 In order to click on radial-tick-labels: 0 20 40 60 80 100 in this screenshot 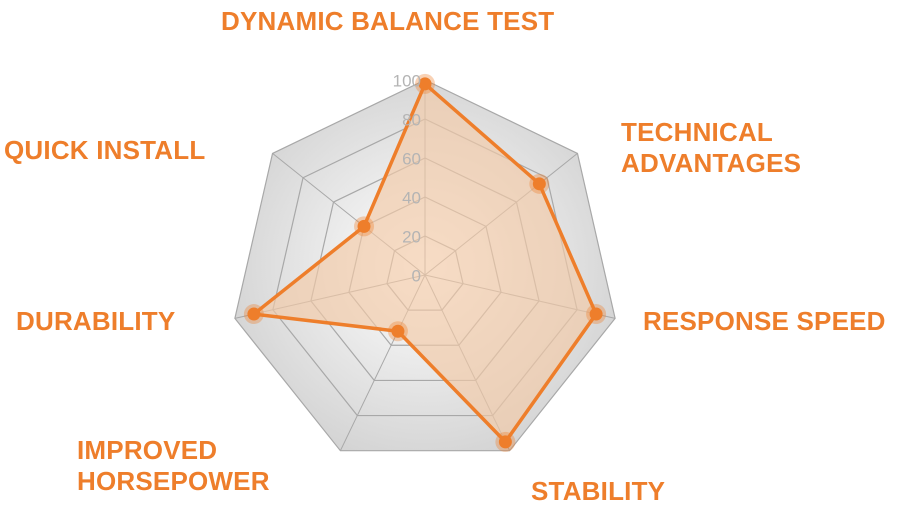, I will do `click(407, 178)`.